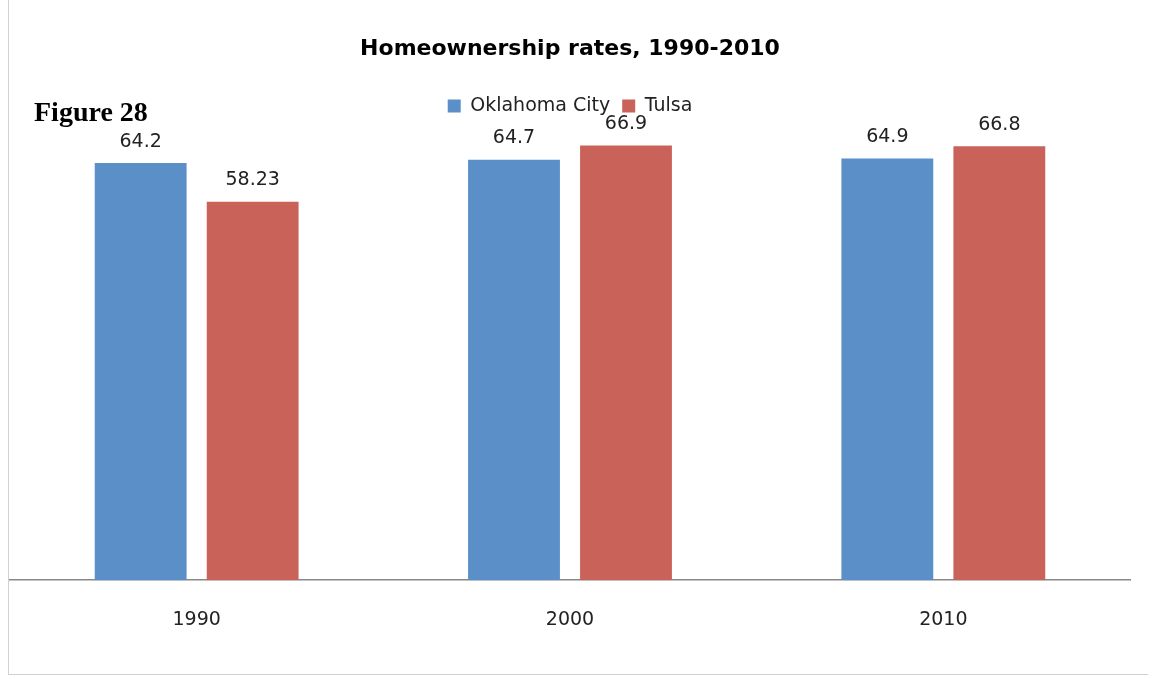 This screenshot has height=679, width=1152. What do you see at coordinates (668, 103) in the screenshot?
I see `legend-label: Tulsa` at bounding box center [668, 103].